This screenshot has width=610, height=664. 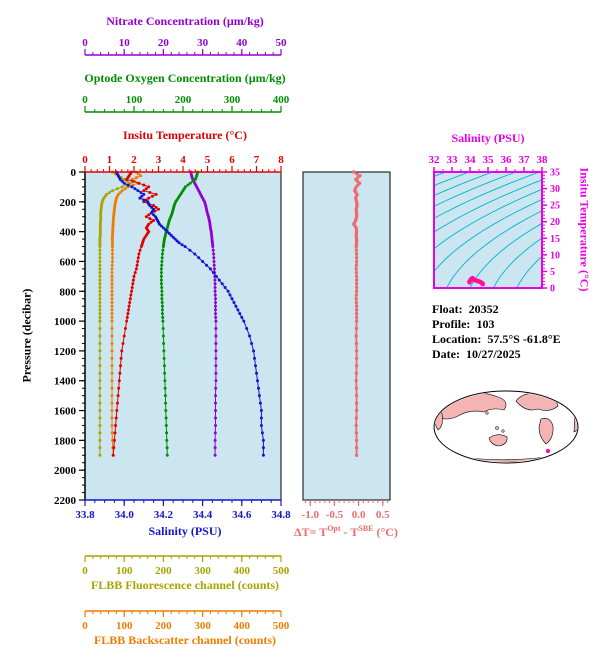 What do you see at coordinates (183, 160) in the screenshot?
I see `svg-text: 4` at bounding box center [183, 160].